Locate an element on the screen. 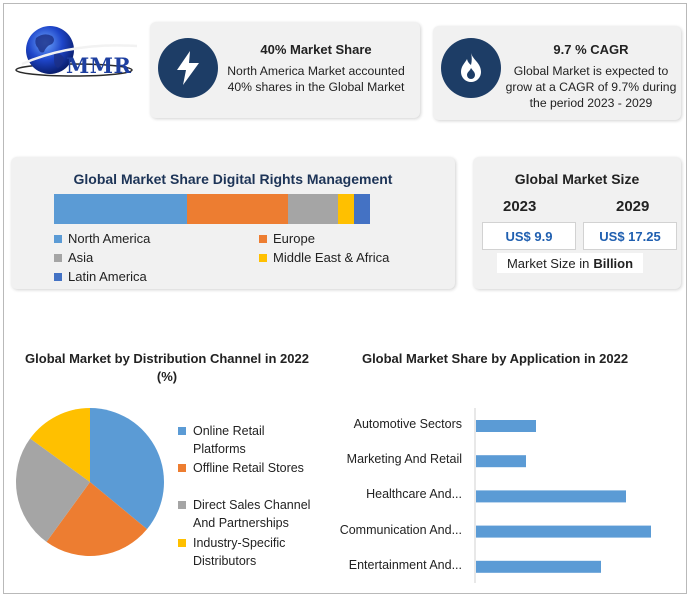  distribution-channel-title-line-2: (%) is located at coordinates (167, 376).